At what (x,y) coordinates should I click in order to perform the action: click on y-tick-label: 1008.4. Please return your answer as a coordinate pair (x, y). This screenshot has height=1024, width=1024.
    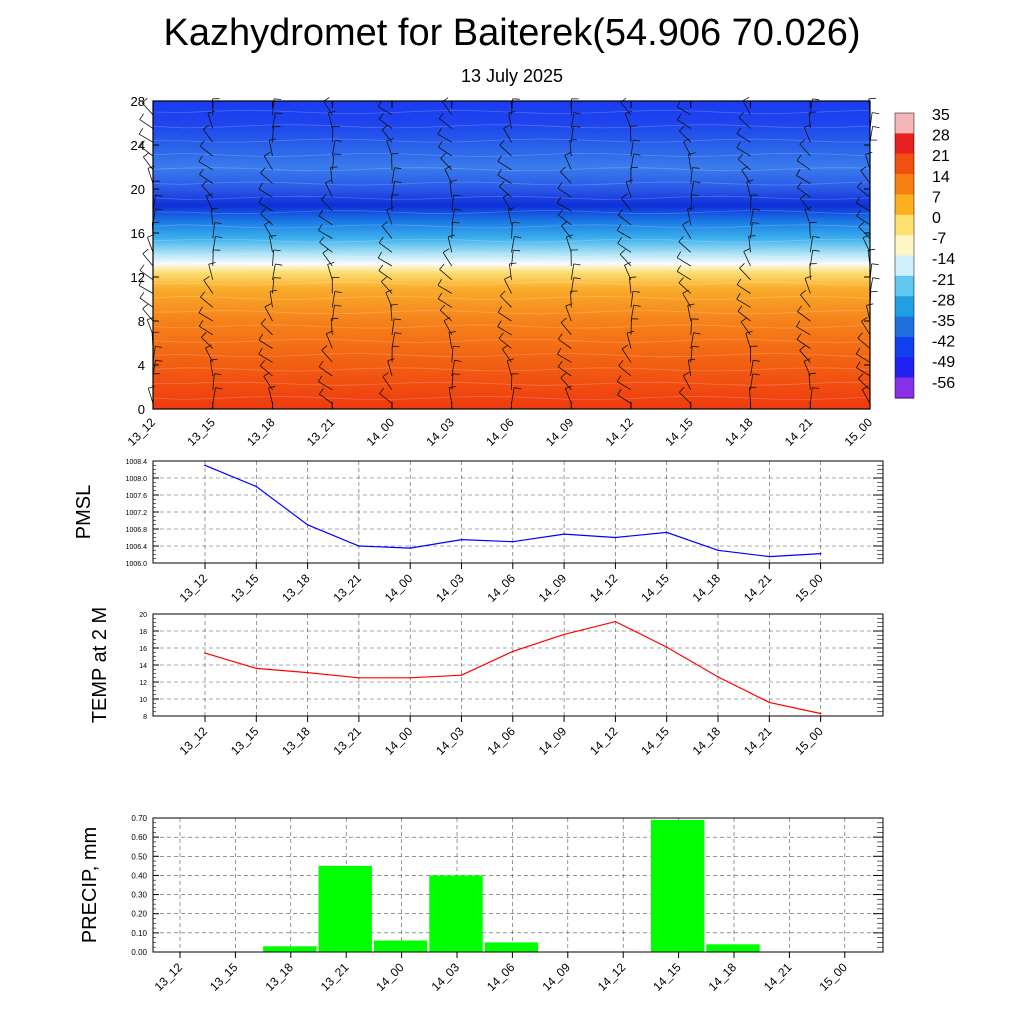
    Looking at the image, I should click on (137, 462).